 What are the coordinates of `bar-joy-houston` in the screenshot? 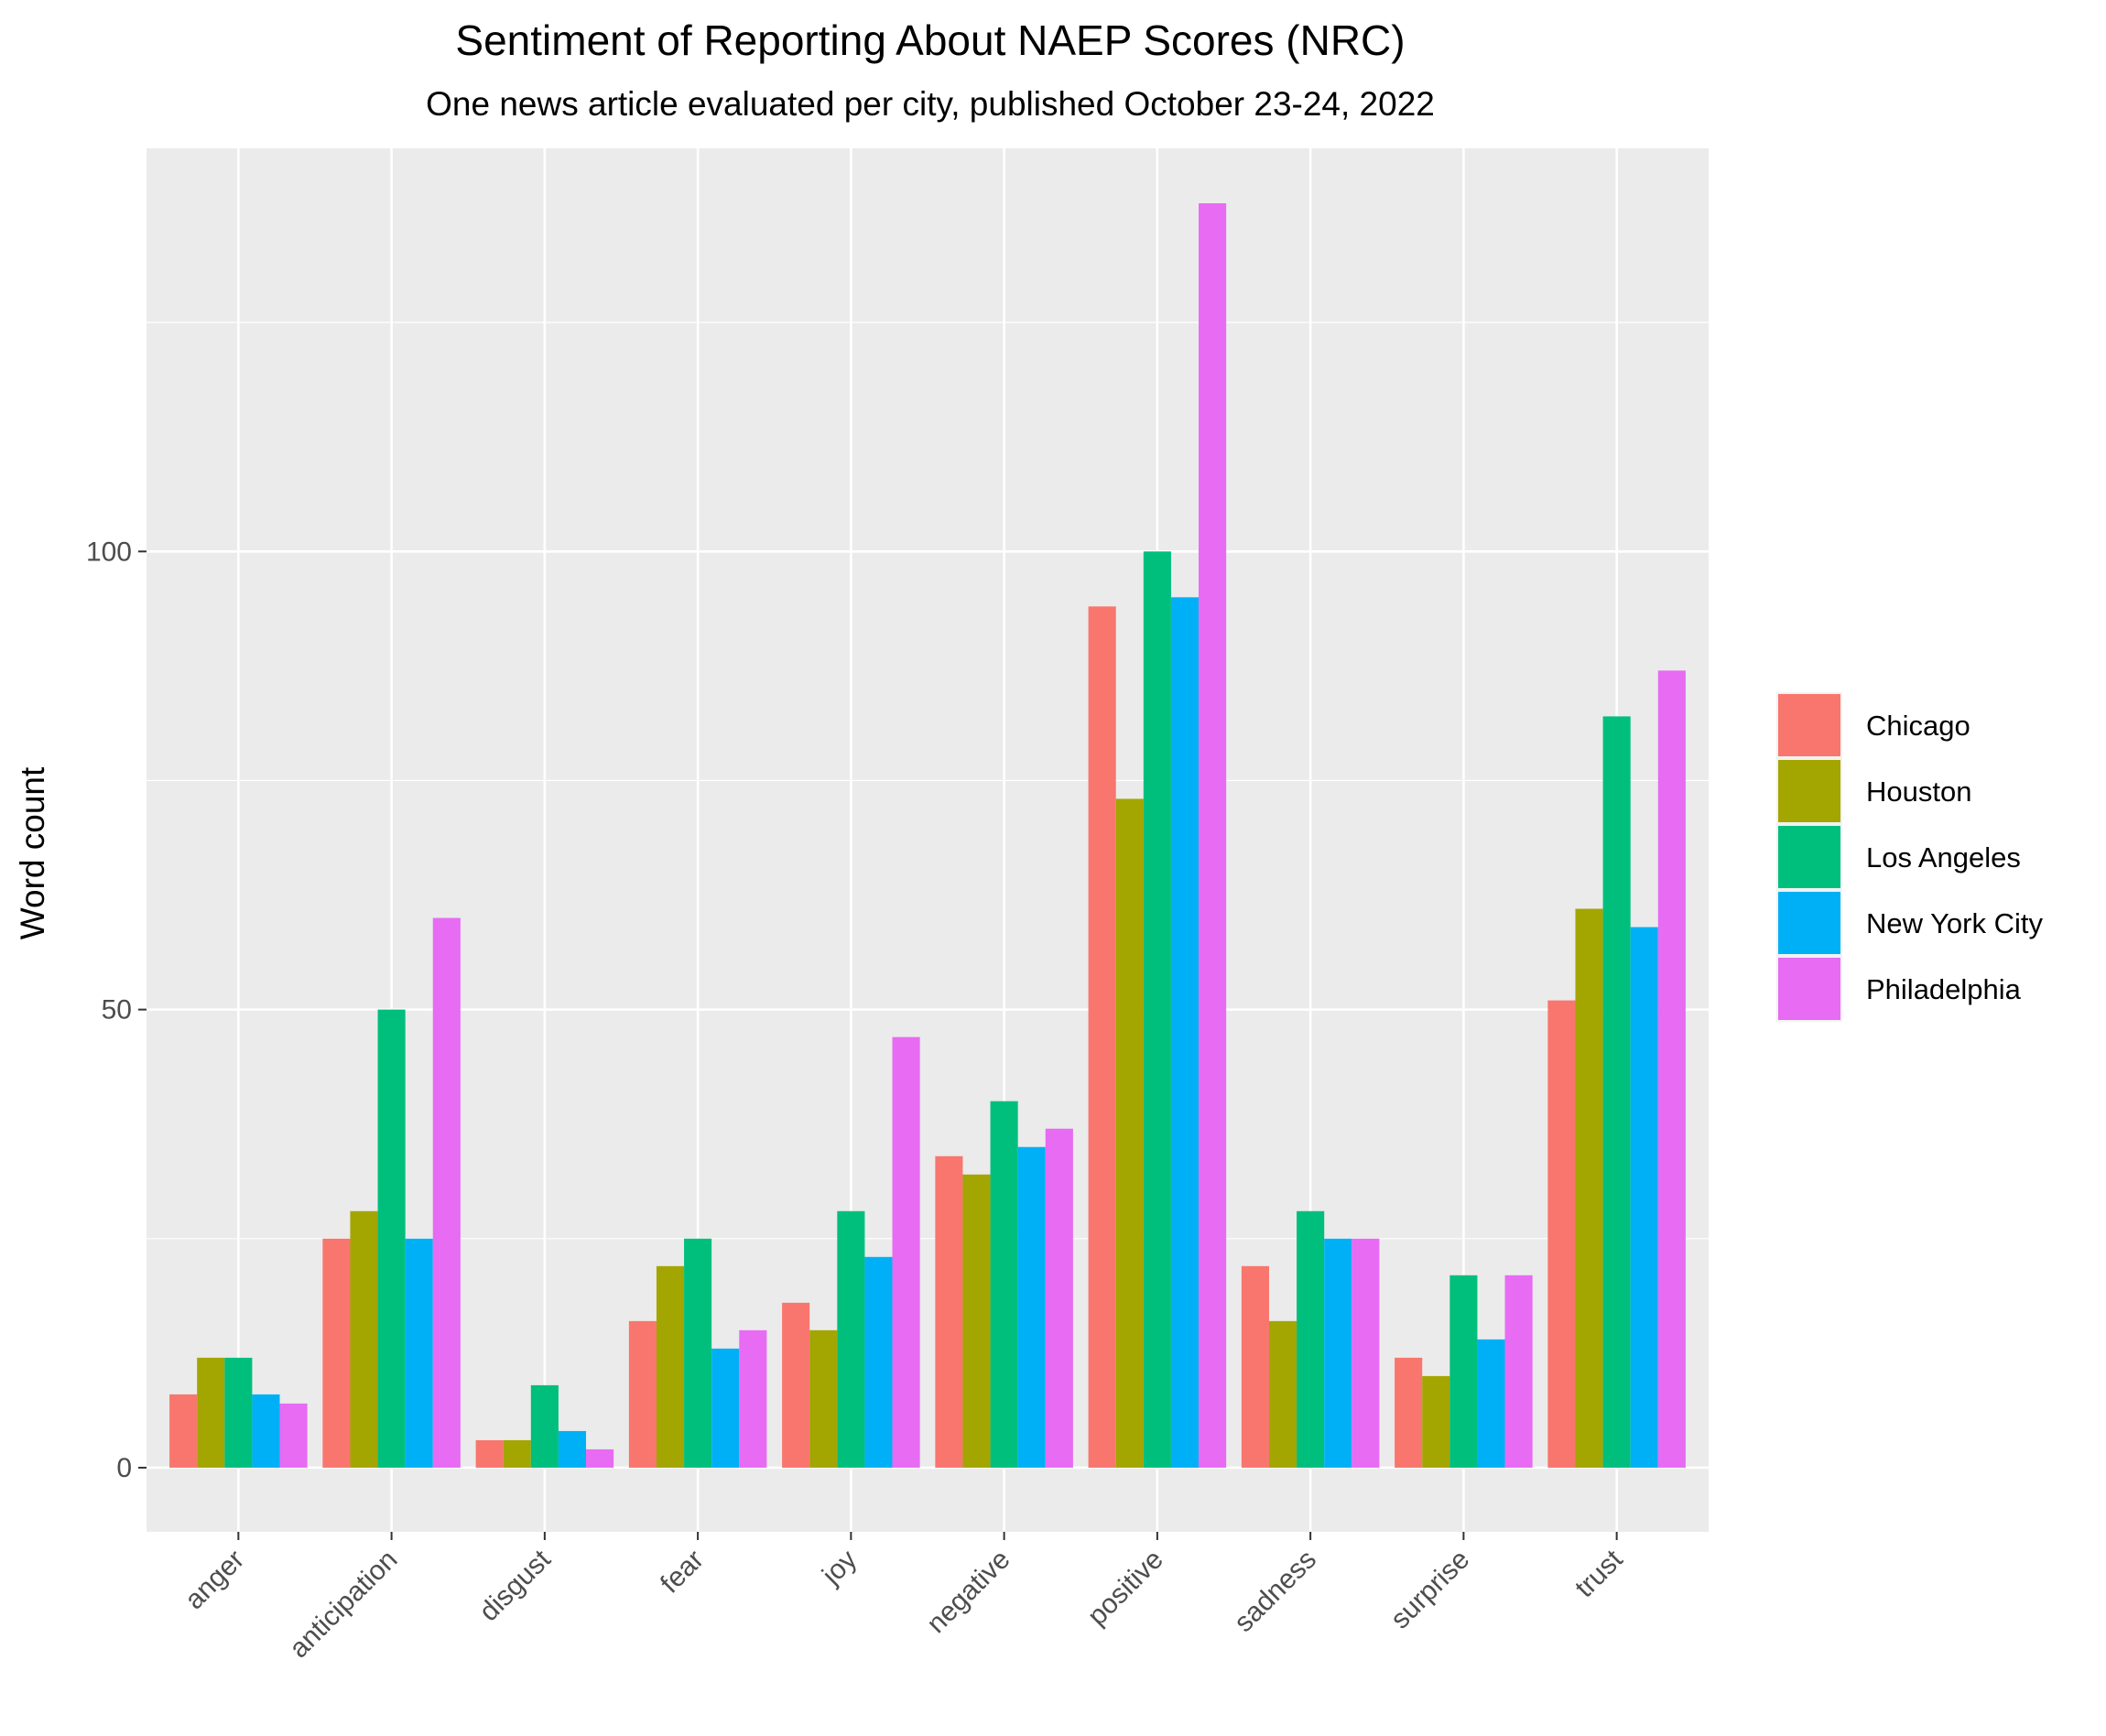 It's located at (823, 1398).